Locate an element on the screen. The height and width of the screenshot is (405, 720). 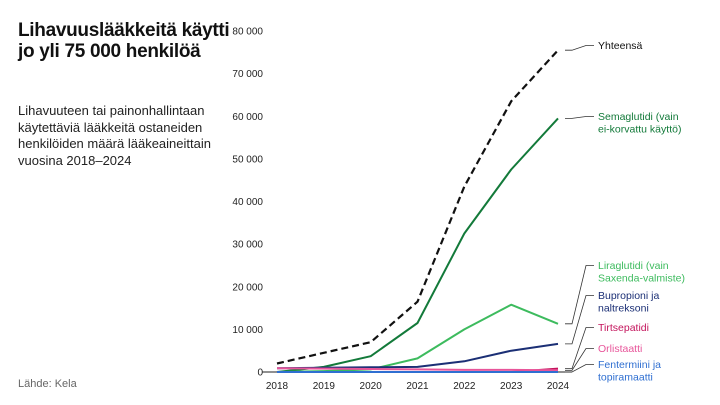
series-label-orlistat: Orlistaatti is located at coordinates (620, 349).